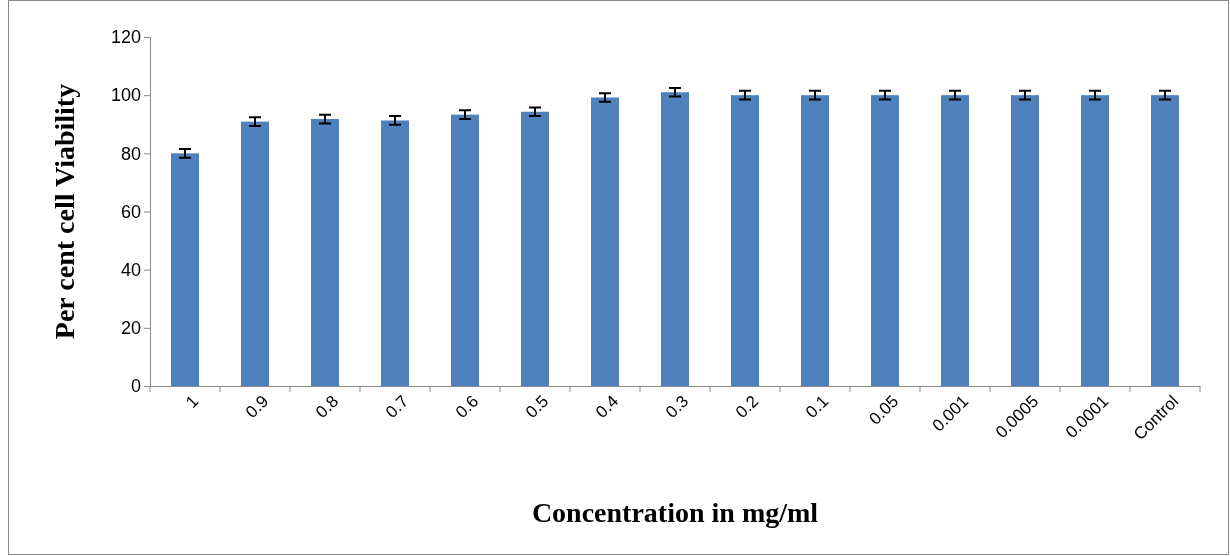 The height and width of the screenshot is (556, 1230). What do you see at coordinates (192, 401) in the screenshot?
I see `x-tick-label: 1` at bounding box center [192, 401].